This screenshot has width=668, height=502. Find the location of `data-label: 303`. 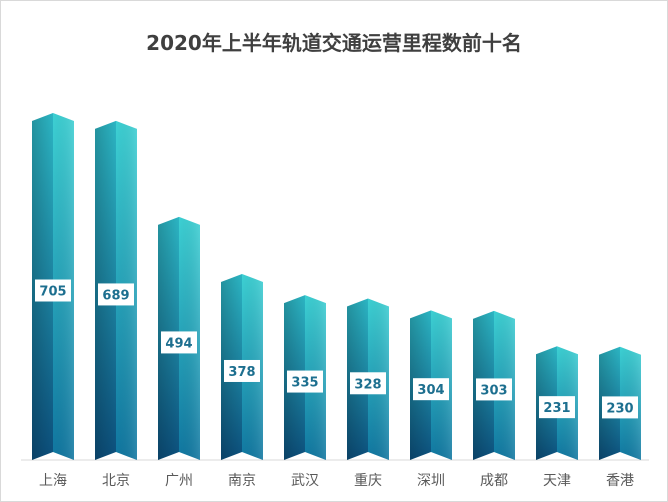

data-label: 303 is located at coordinates (493, 390).